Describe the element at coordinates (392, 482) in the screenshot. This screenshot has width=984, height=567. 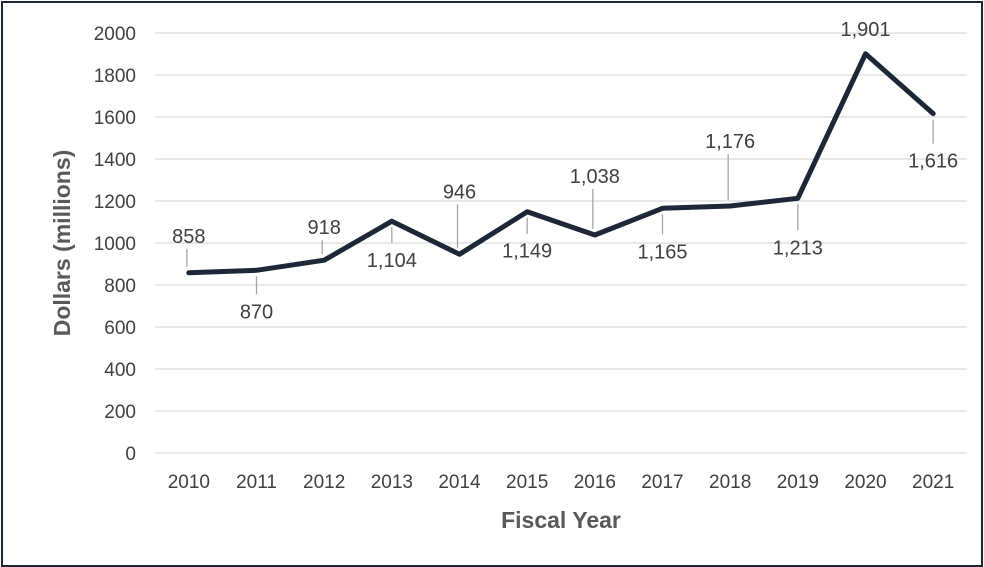
I see `x-tick-label: 2013` at that location.